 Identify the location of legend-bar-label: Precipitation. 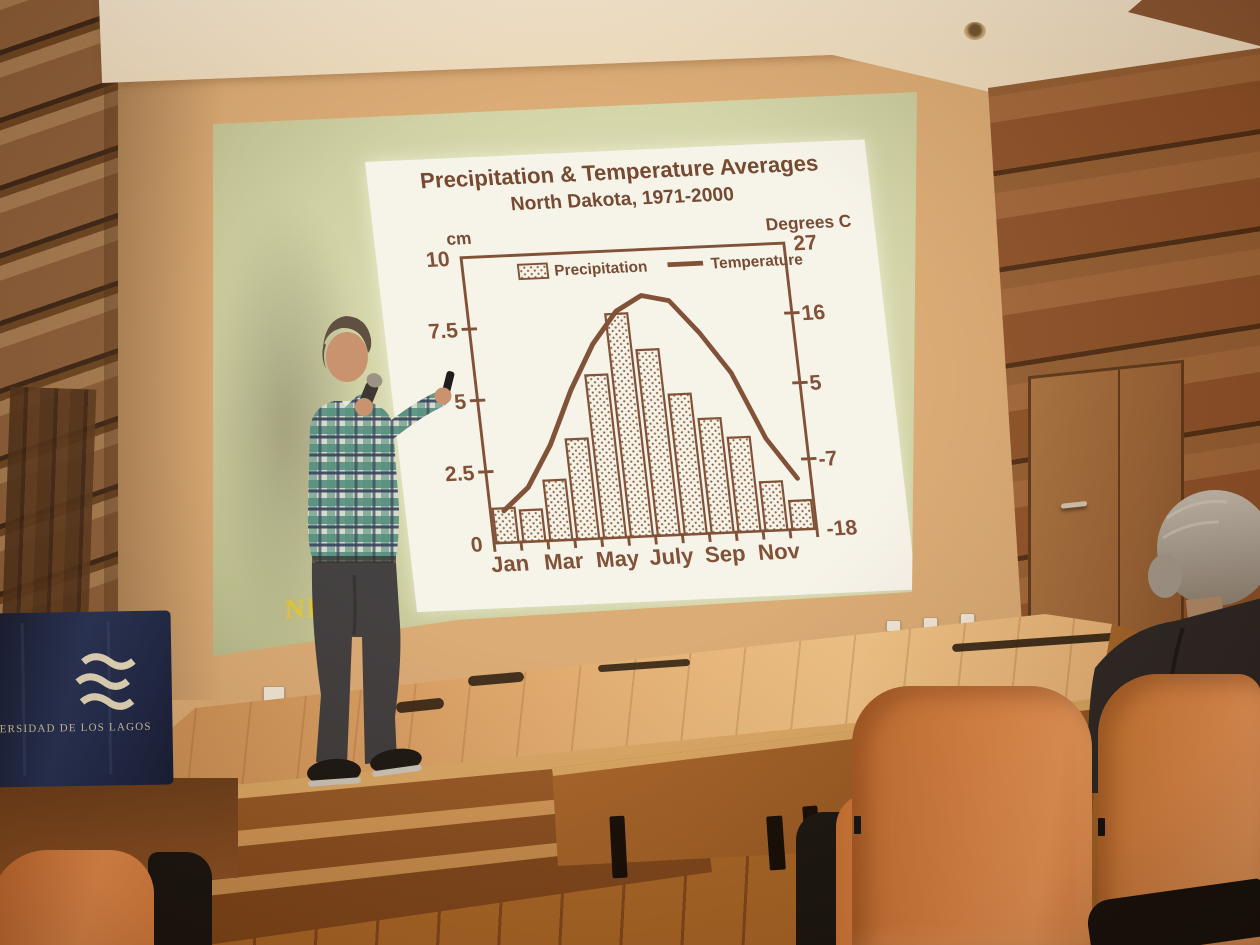
(600, 268).